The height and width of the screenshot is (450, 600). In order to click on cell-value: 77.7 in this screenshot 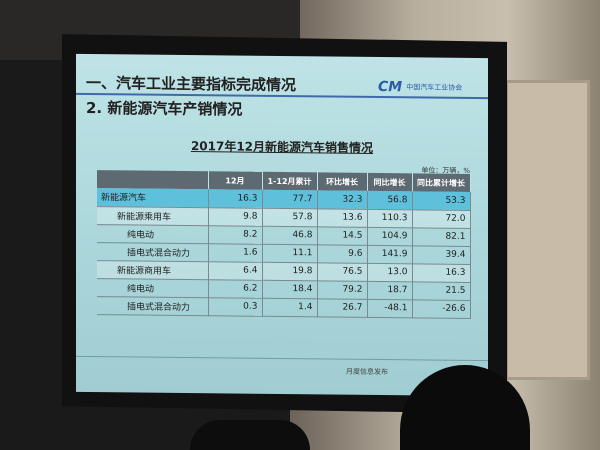, I will do `click(289, 199)`.